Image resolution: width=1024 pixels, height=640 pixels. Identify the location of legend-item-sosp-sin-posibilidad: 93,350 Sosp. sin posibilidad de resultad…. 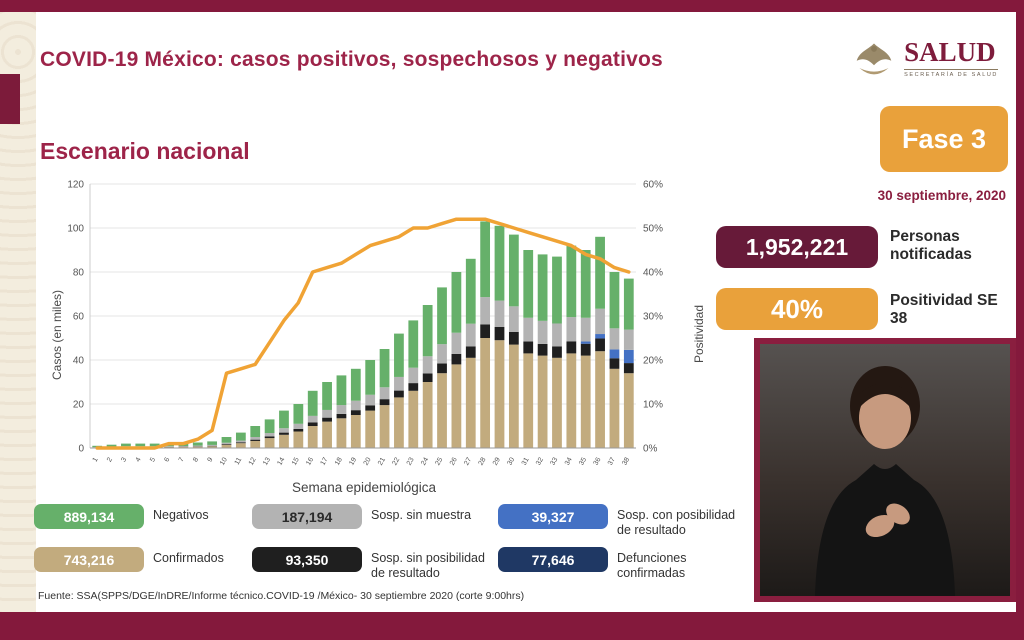
(375, 564).